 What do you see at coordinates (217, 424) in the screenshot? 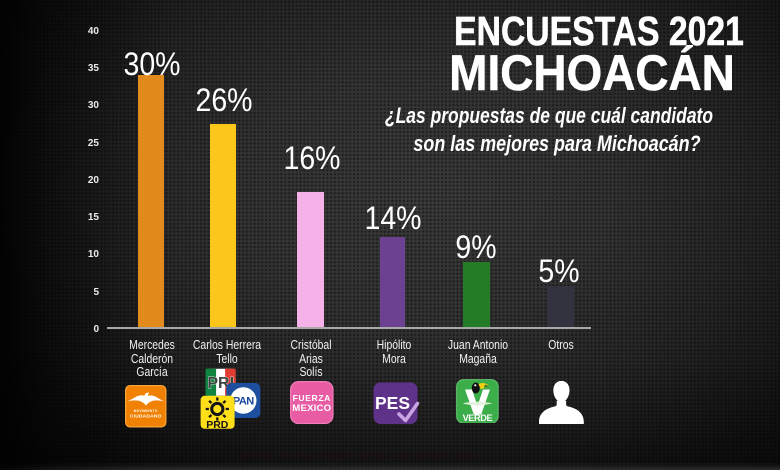
I see `svg-text: PRD` at bounding box center [217, 424].